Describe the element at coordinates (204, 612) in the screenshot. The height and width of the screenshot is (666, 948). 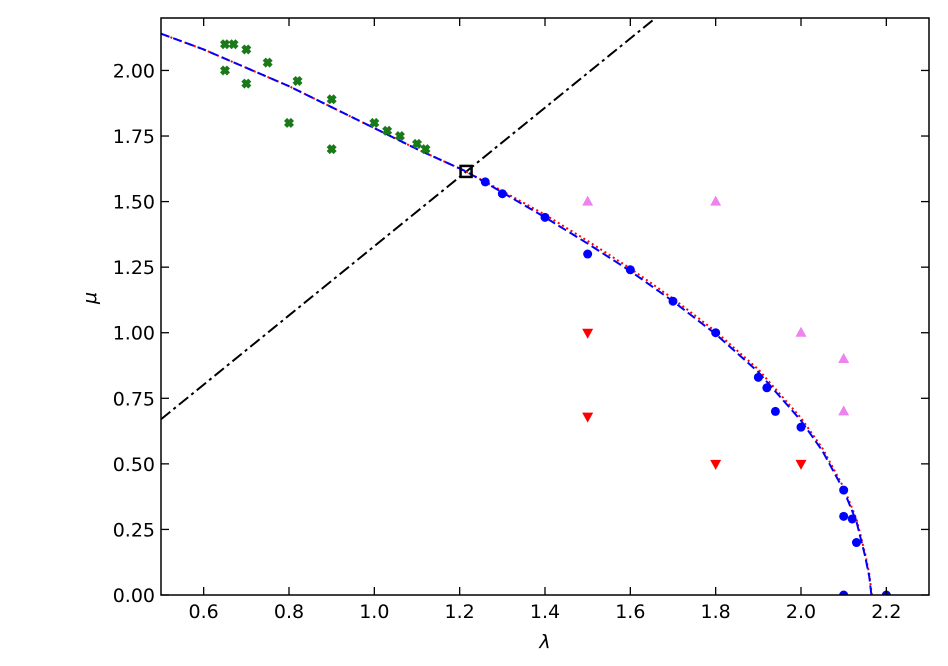
I see `x-tick-label: 0.6` at that location.